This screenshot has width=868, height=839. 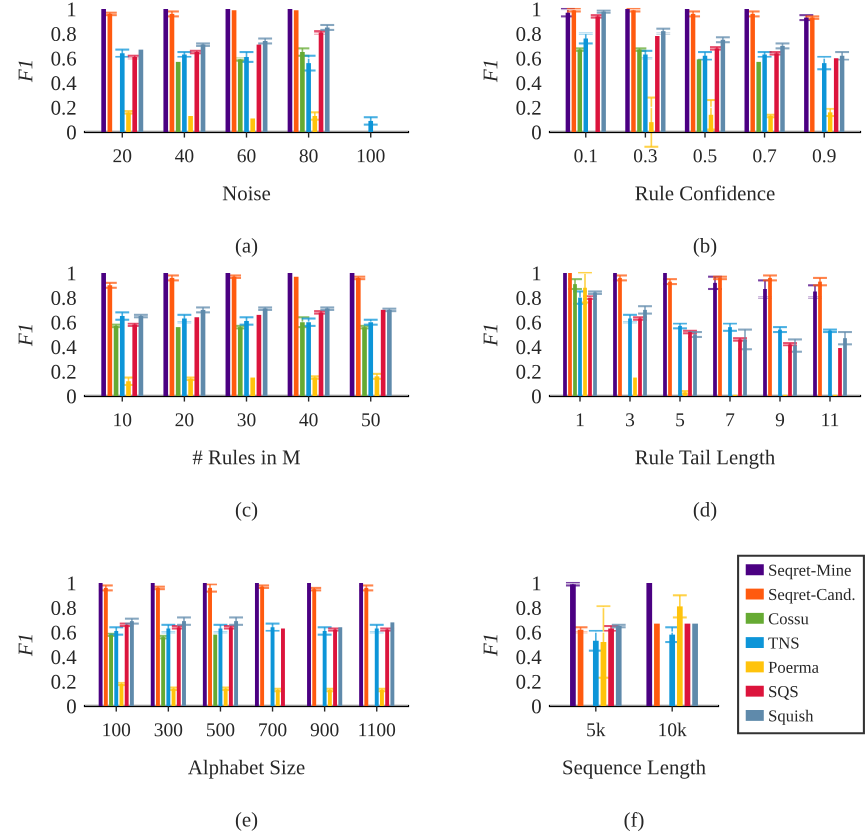 What do you see at coordinates (123, 419) in the screenshot?
I see `x-tick-label: 10` at bounding box center [123, 419].